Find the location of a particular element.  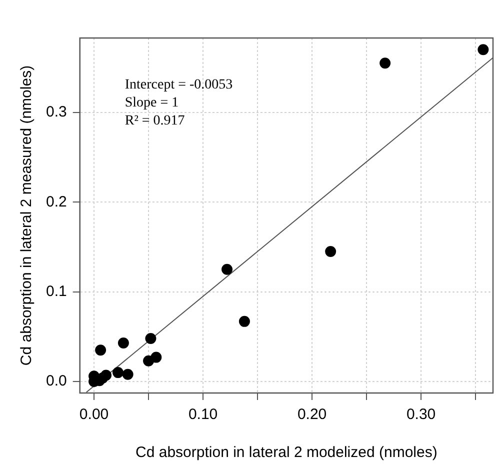

y-tick-label: 0.2 is located at coordinates (56, 201).